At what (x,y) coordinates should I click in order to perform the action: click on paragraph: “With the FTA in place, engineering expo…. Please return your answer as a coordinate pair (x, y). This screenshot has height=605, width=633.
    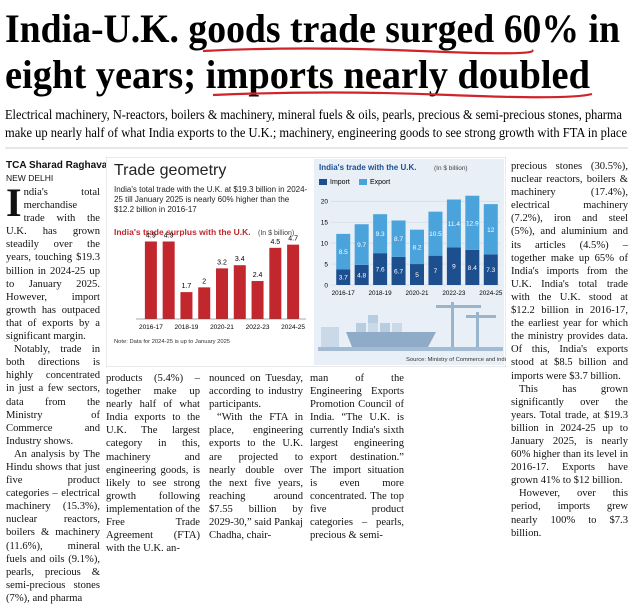
    Looking at the image, I should click on (256, 477).